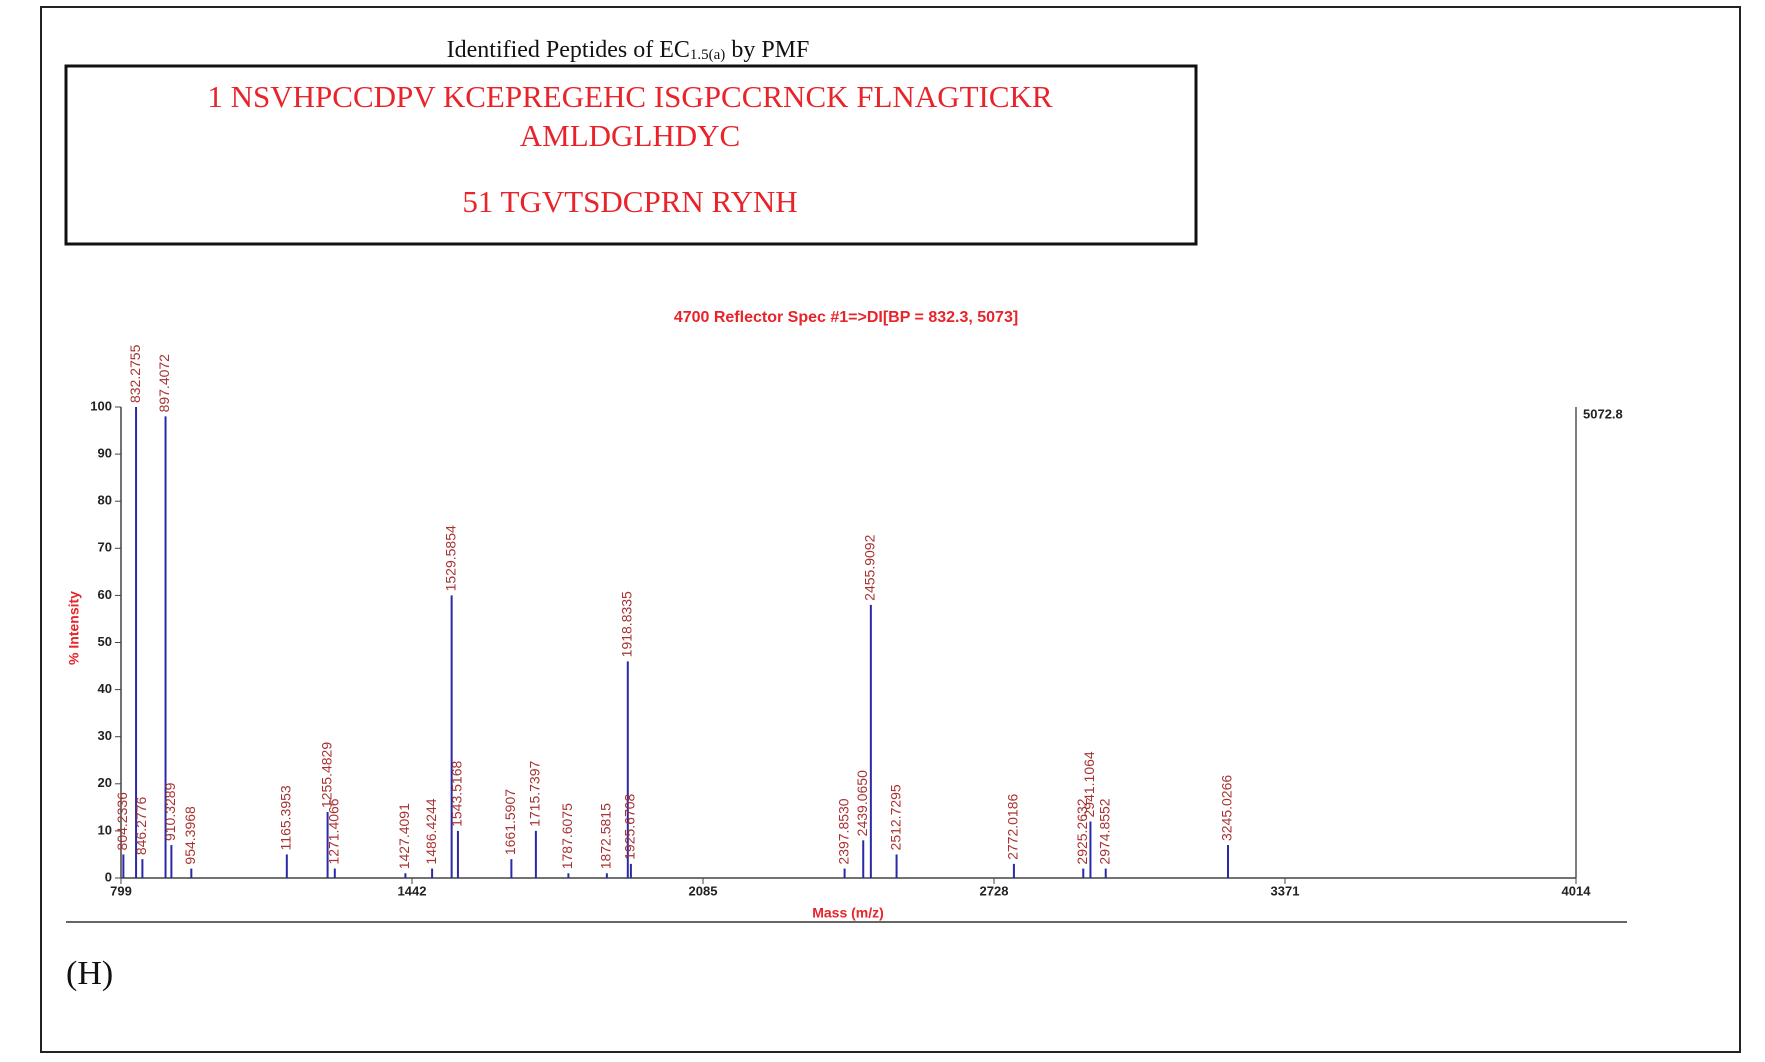 The image size is (1765, 1062). I want to click on peak-label: 1427.4091, so click(404, 836).